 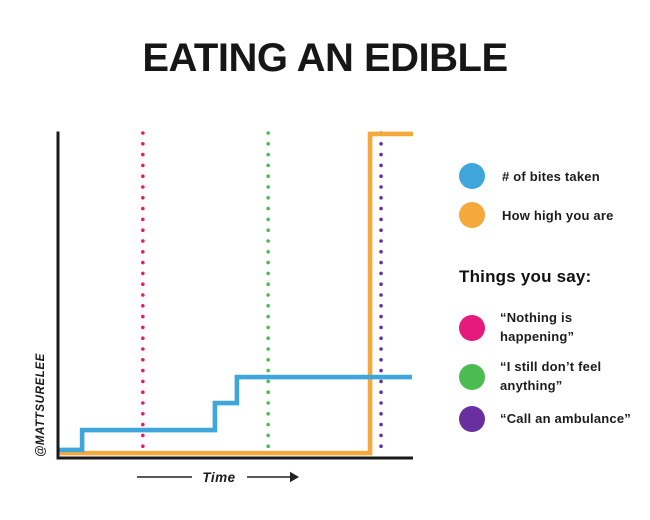 I want to click on still-dont-feel-label: “I still don’t feel anything”, so click(x=551, y=375).